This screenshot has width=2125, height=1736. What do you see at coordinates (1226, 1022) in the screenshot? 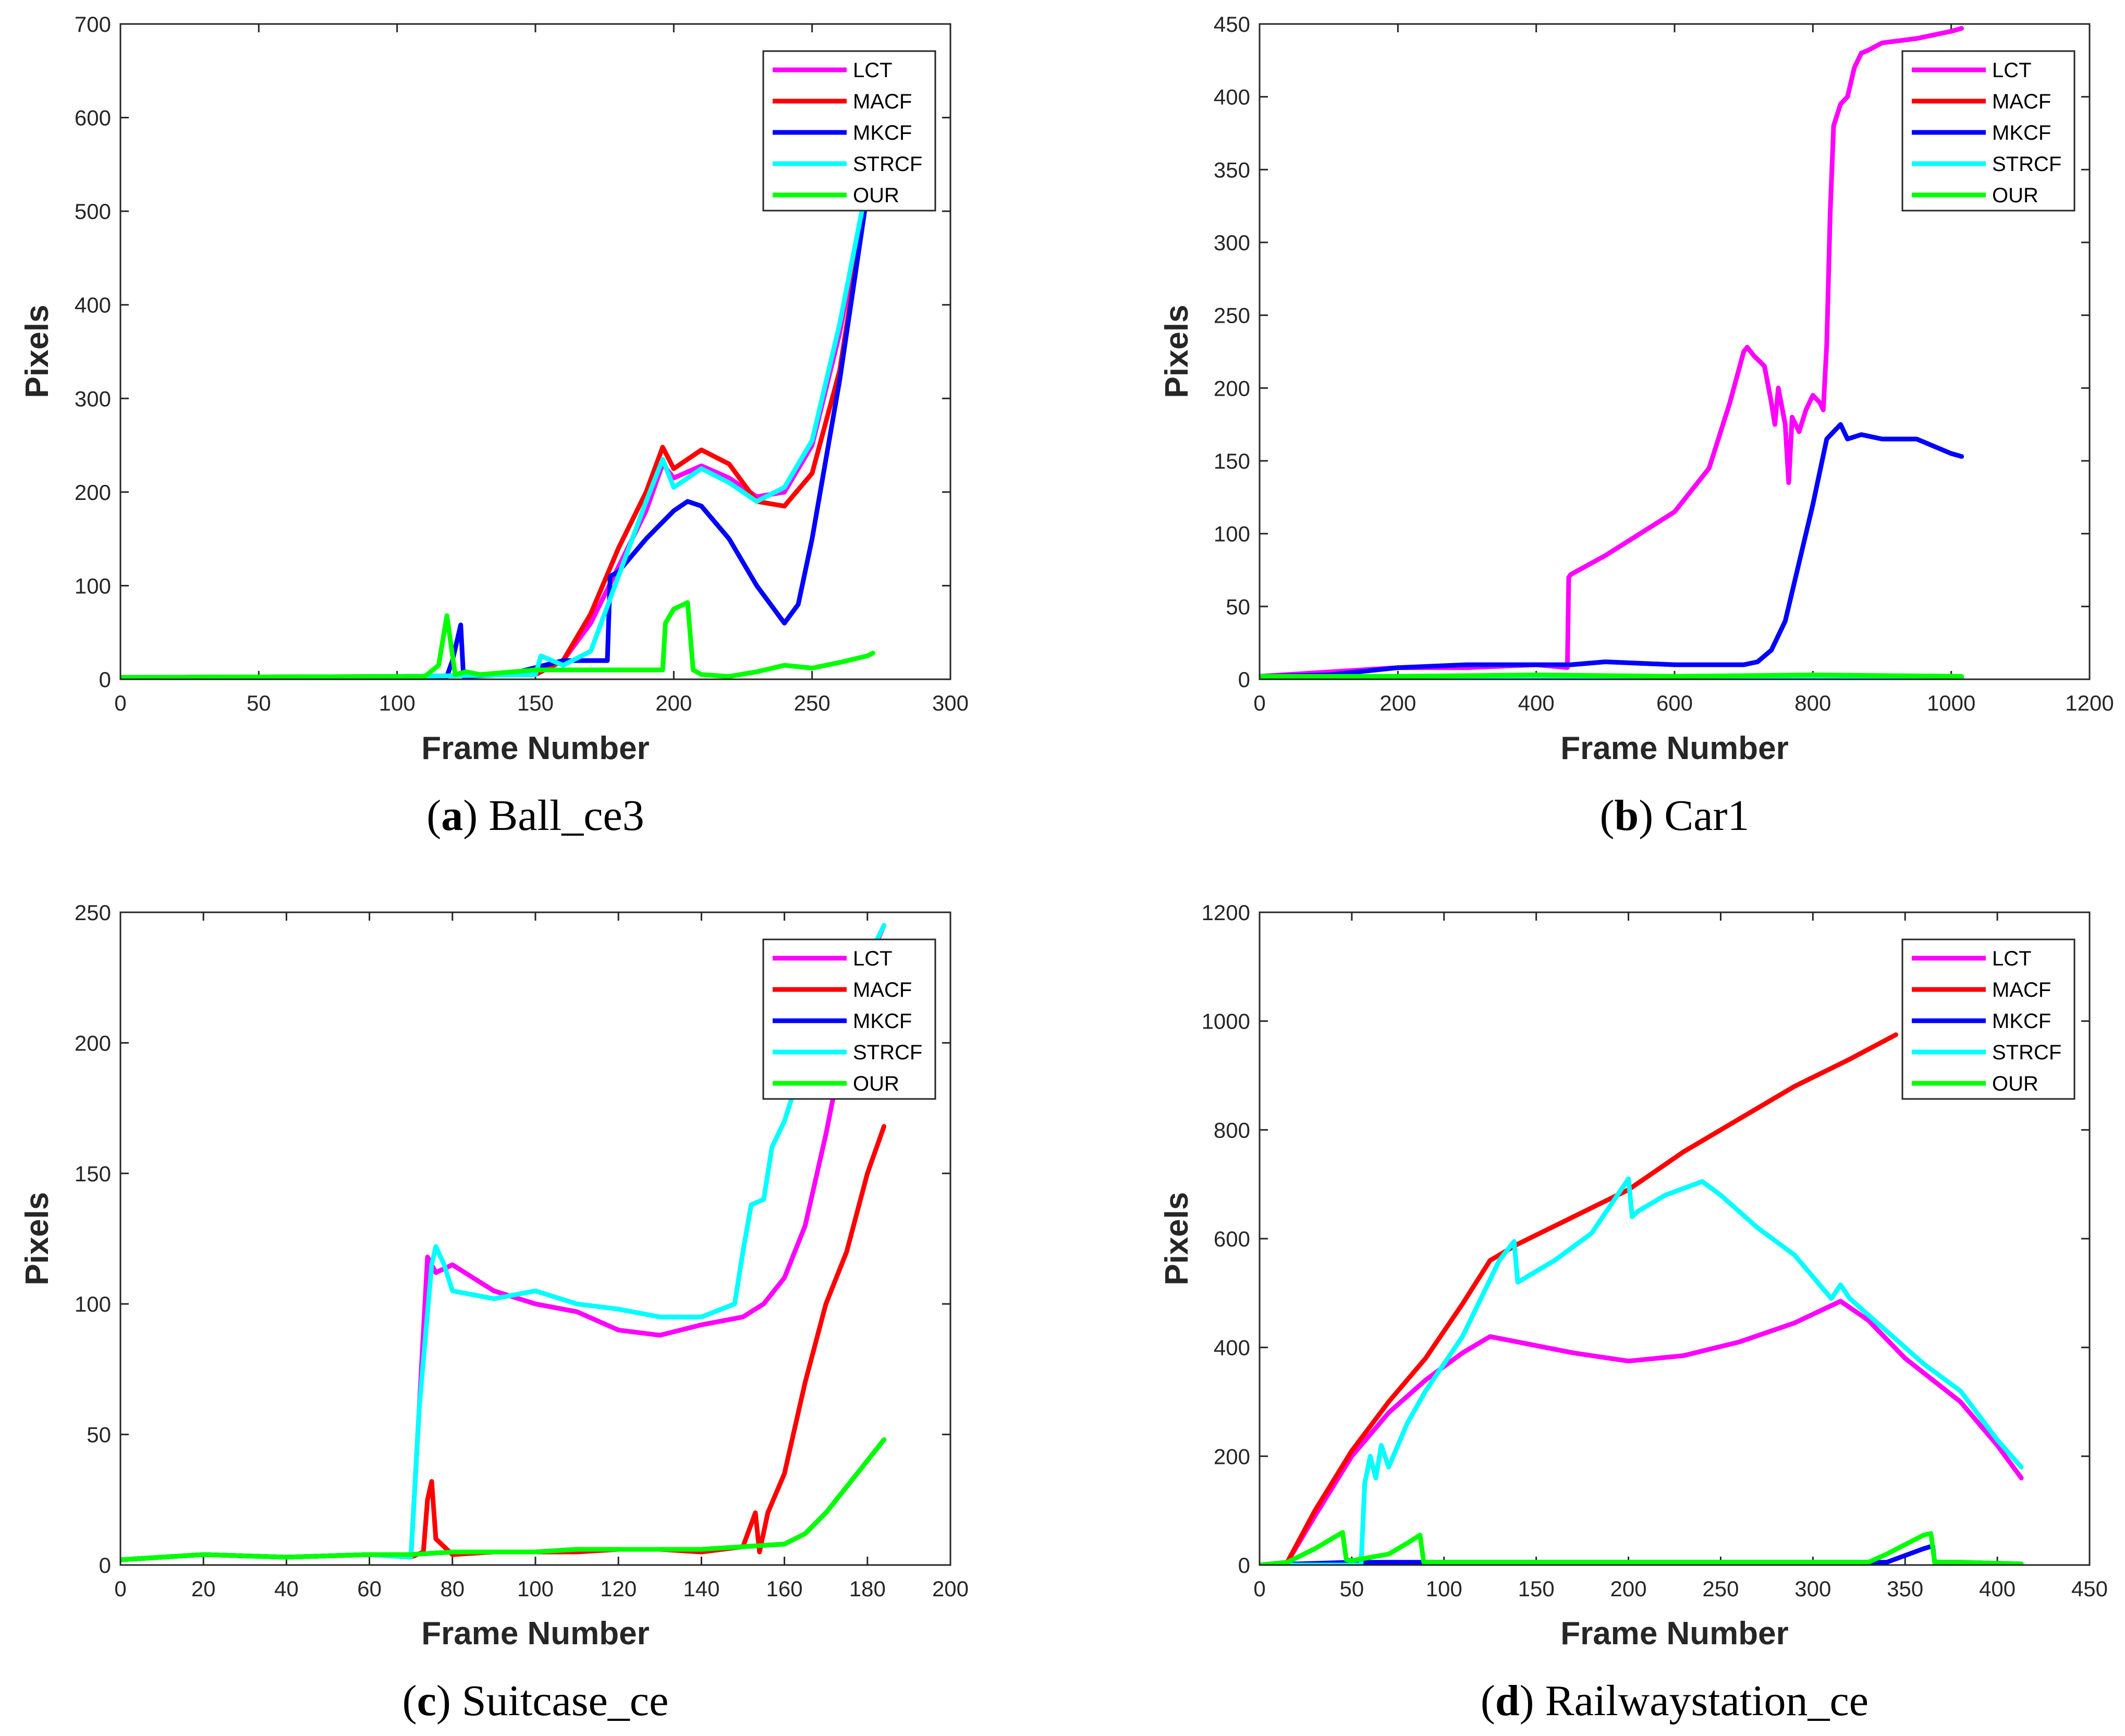
I see `y-tick-label-d-5: 1000` at bounding box center [1226, 1022].